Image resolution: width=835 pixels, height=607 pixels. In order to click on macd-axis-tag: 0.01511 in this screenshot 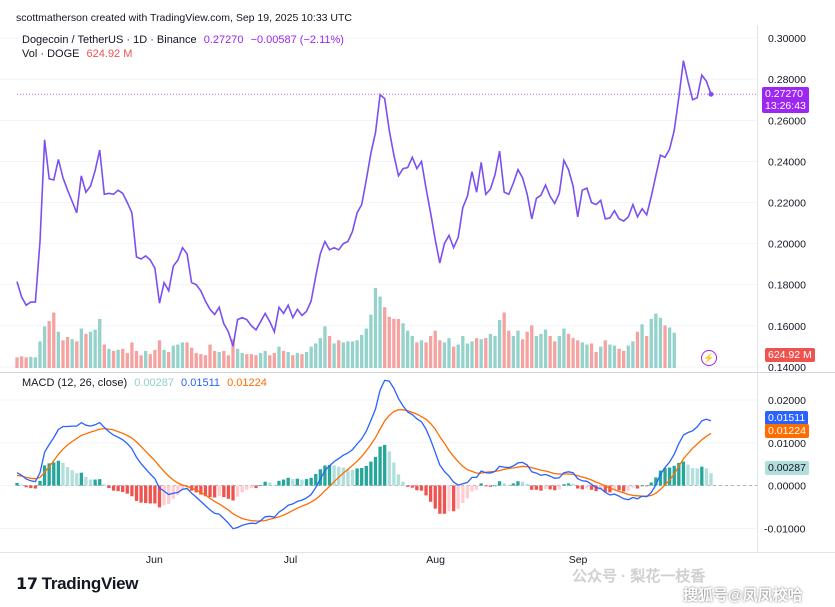, I will do `click(787, 418)`.